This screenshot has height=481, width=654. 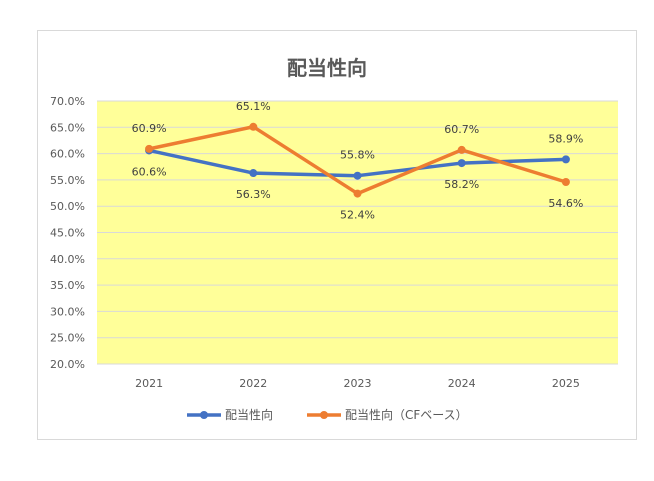 I want to click on y-tick-label: 50.0%, so click(x=67, y=206).